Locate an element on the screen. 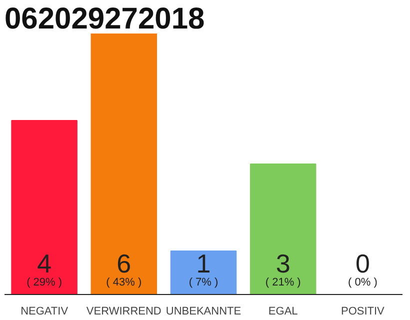  data-label: 4 ( 29% ) is located at coordinates (44, 268).